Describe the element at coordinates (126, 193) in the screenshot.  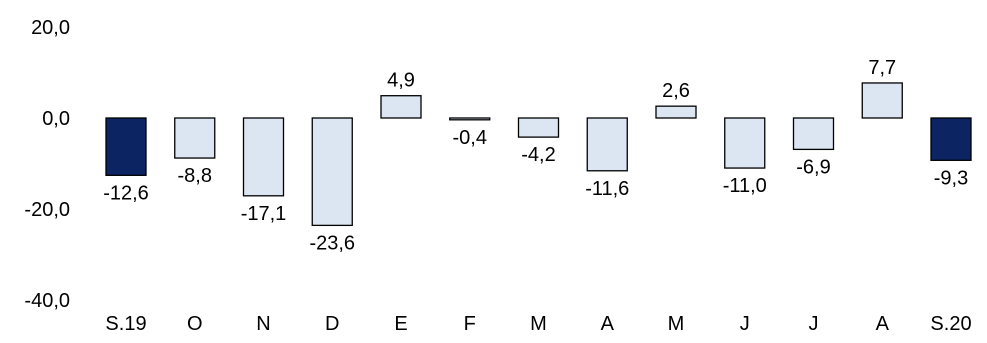
I see `value-label: -12,6` at that location.